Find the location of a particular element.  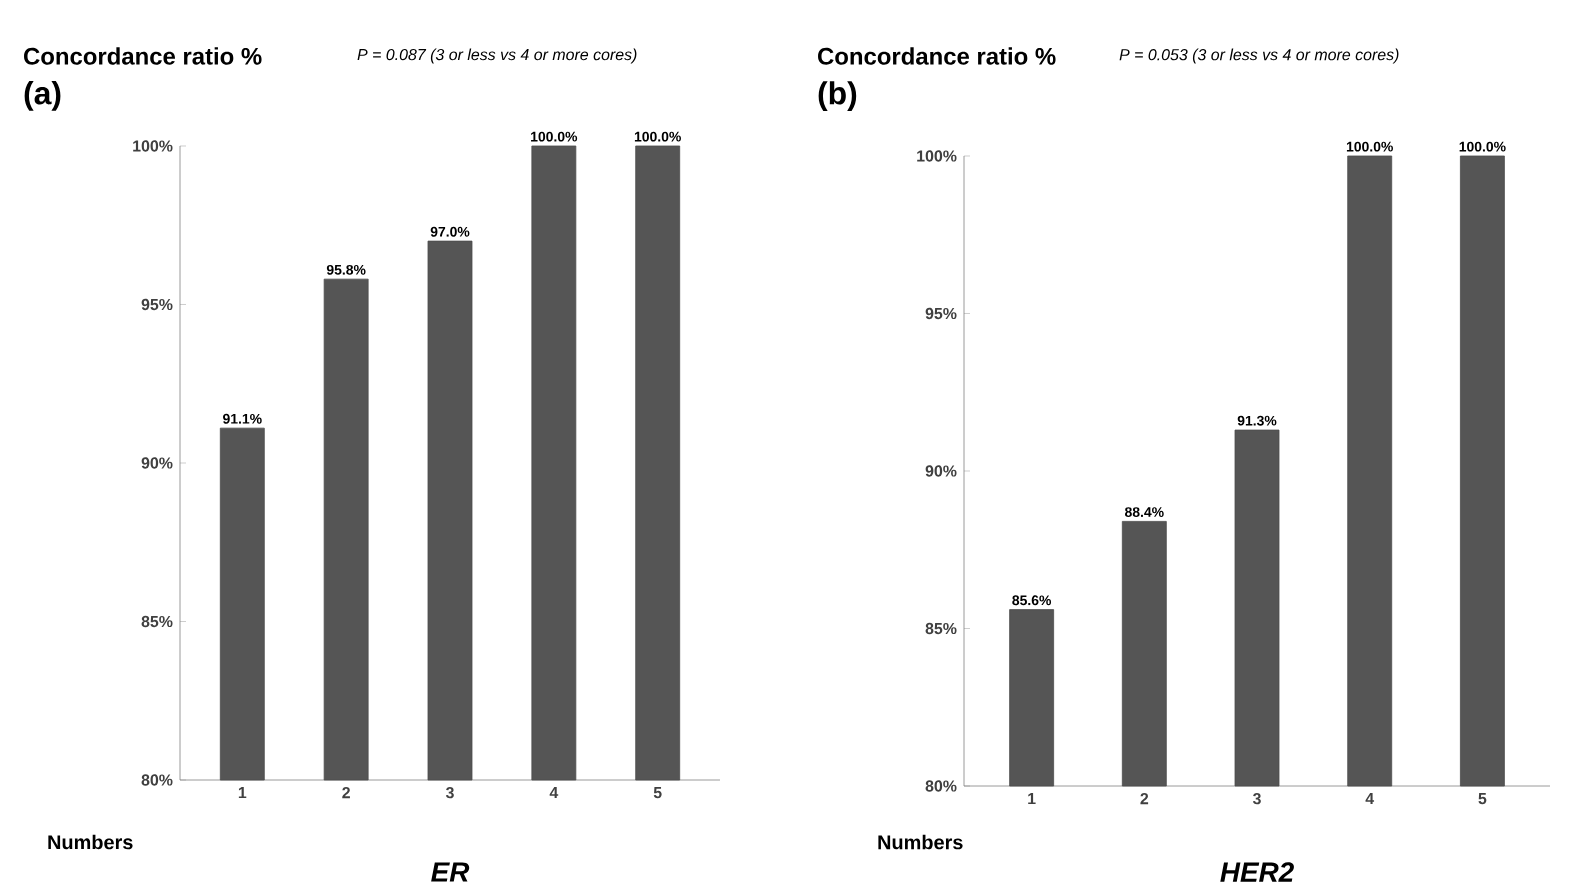

text: (a) is located at coordinates (42, 96).